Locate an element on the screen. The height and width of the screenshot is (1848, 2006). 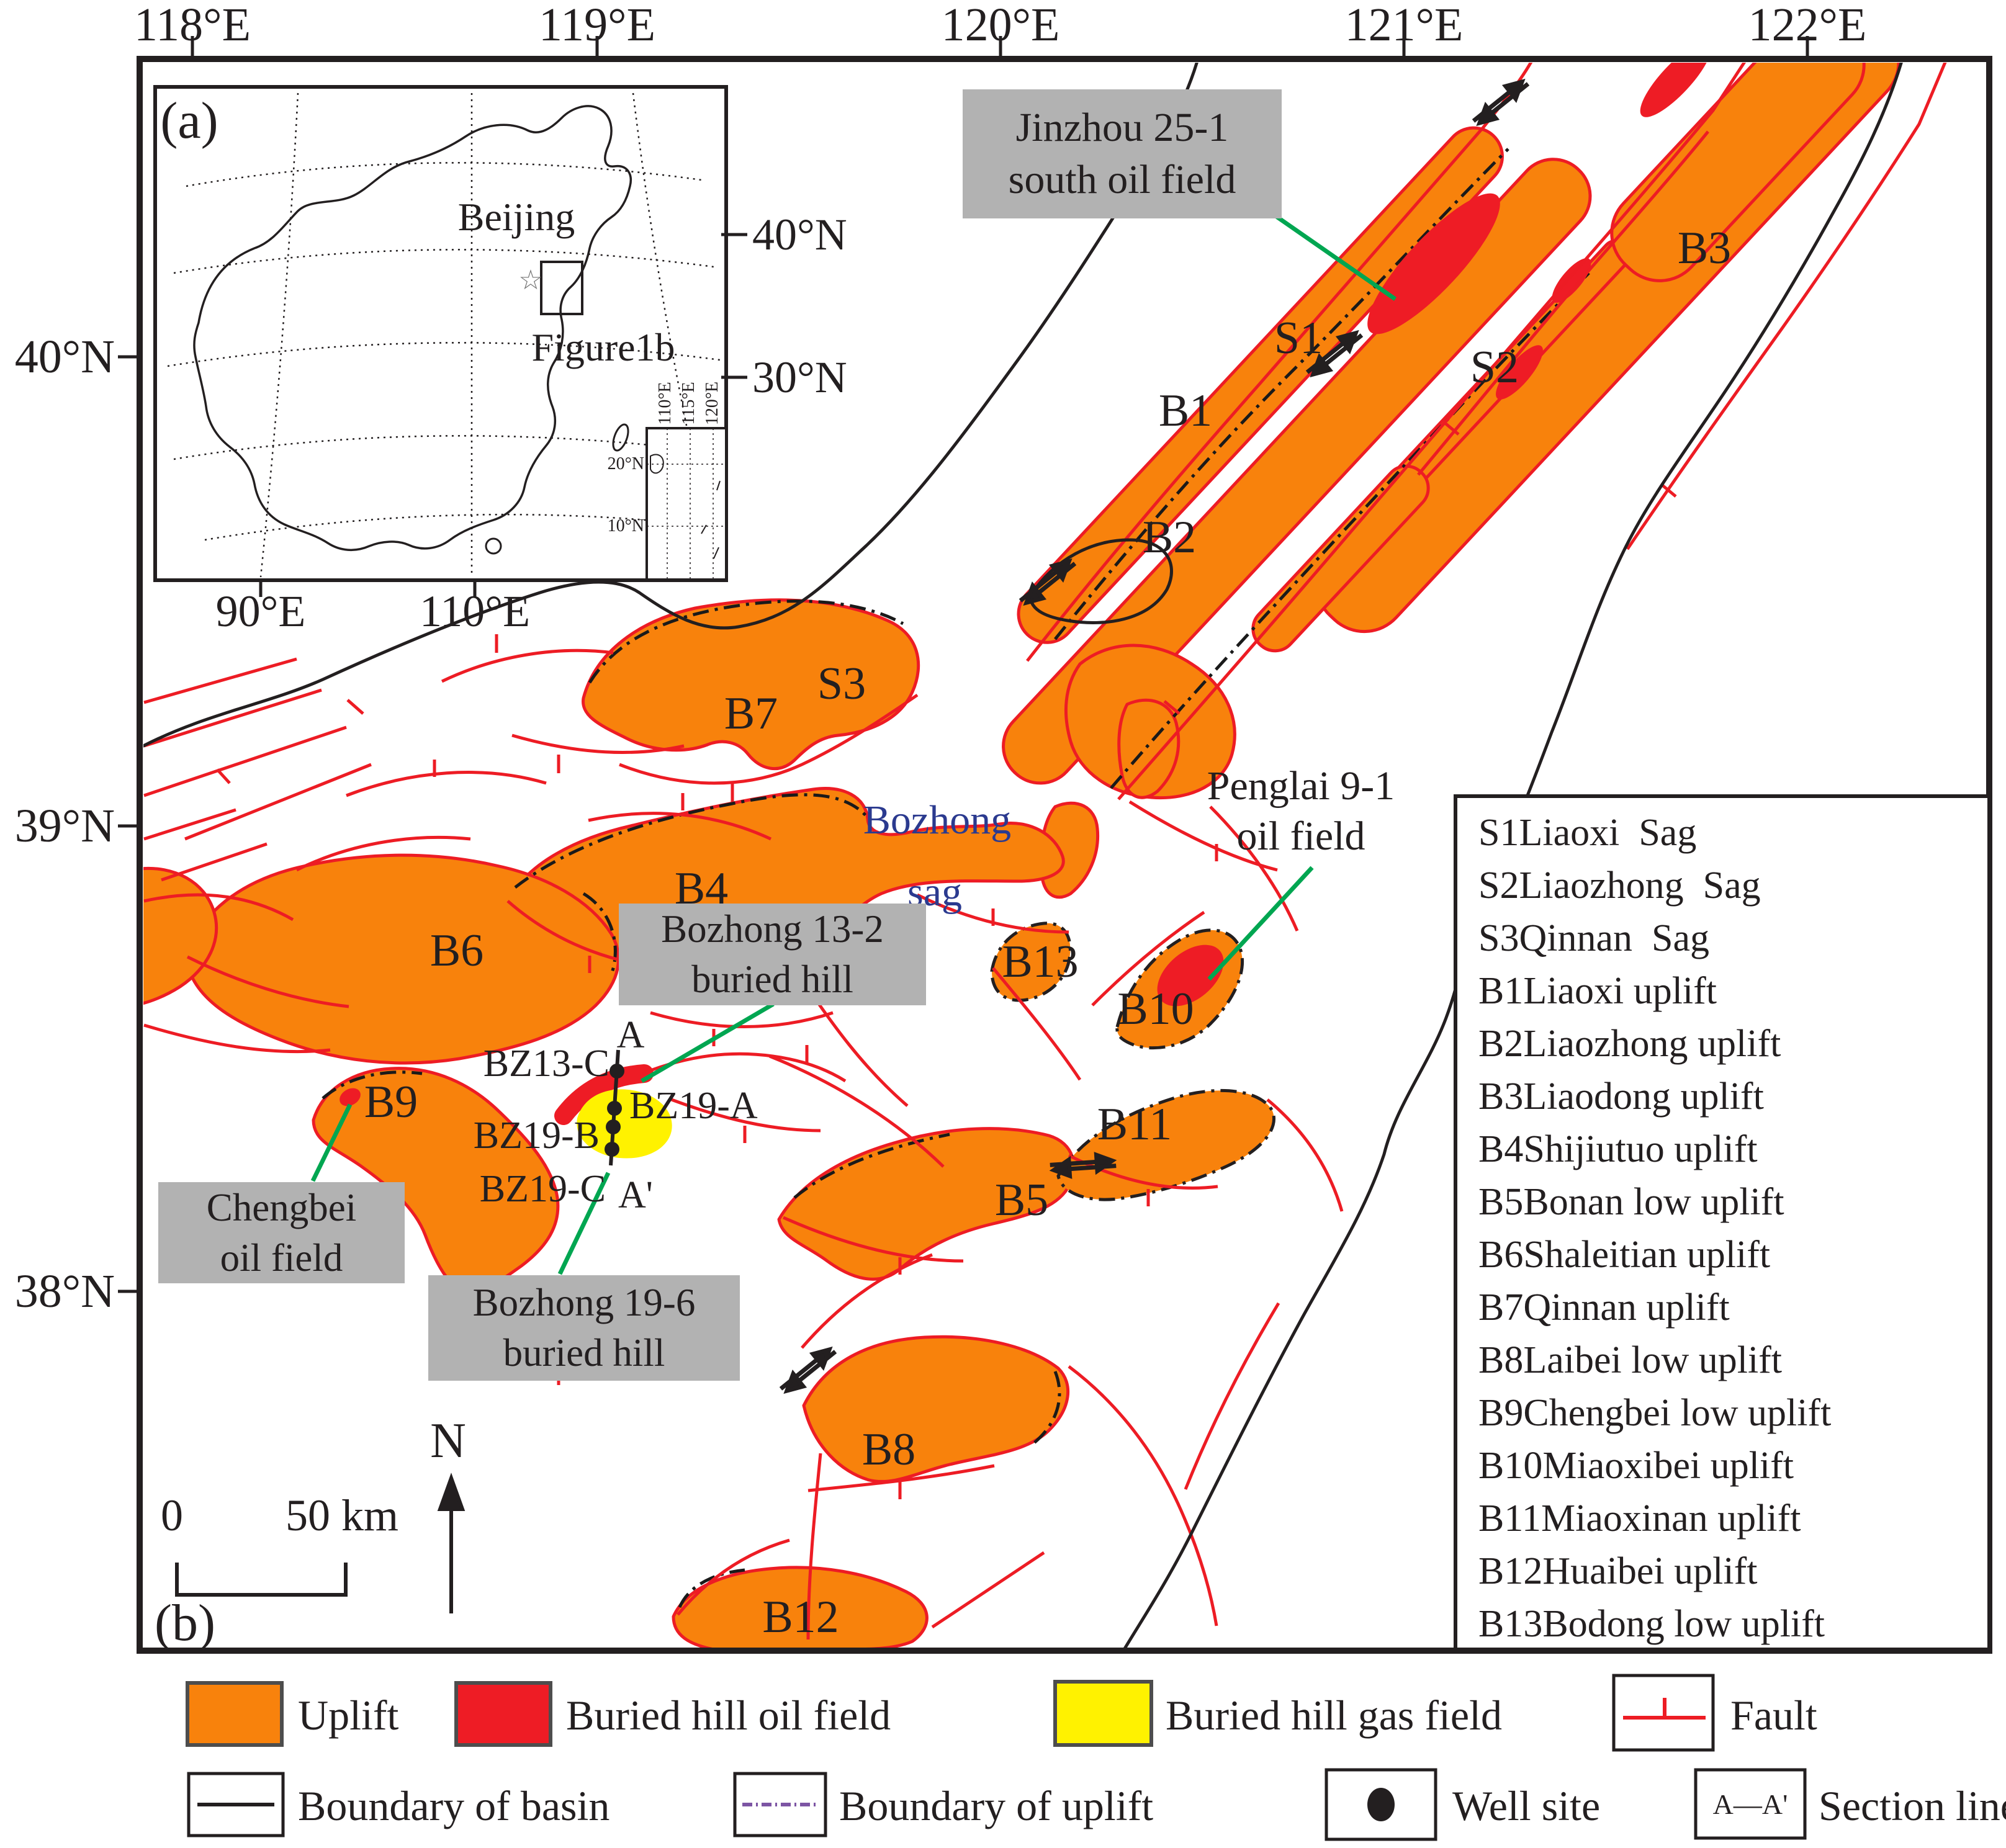
callout-chengbei-line2: oil field is located at coordinates (281, 1258).